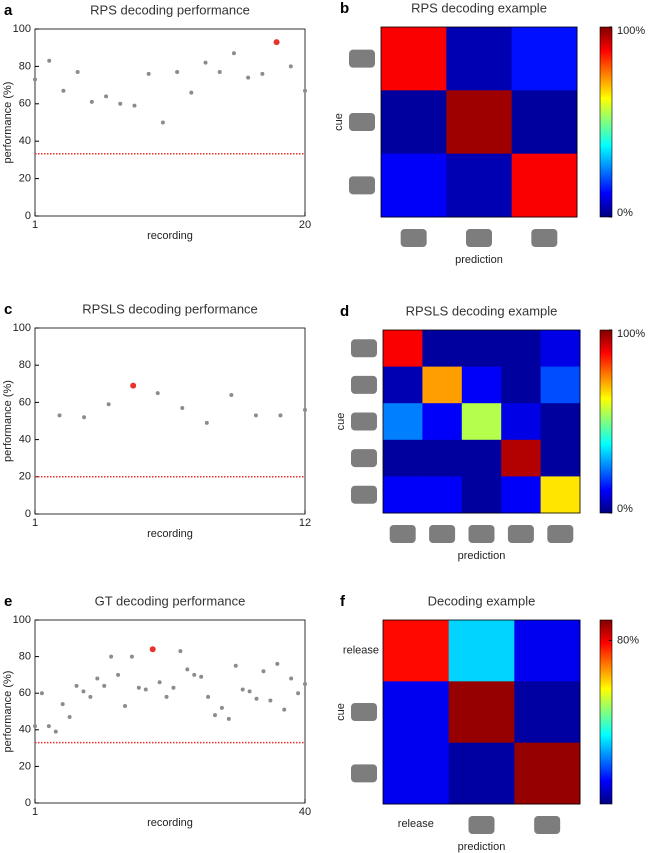 The image size is (648, 853). Describe the element at coordinates (479, 7) in the screenshot. I see `chart-title: RPS decoding example` at that location.